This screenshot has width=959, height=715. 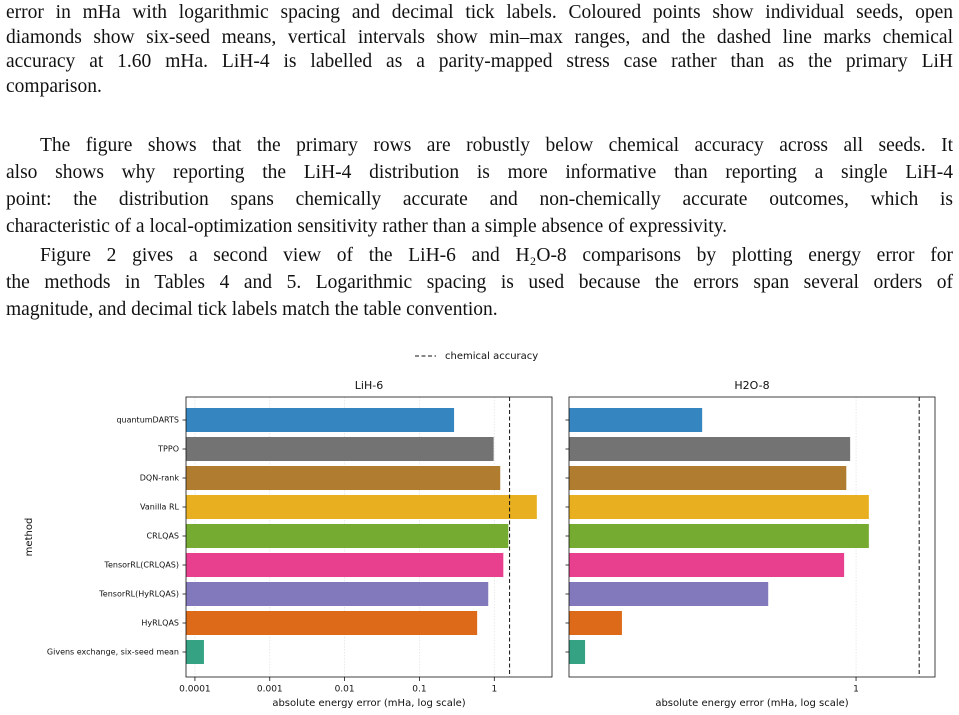 What do you see at coordinates (751, 385) in the screenshot?
I see `panel-title: H2O-8` at bounding box center [751, 385].